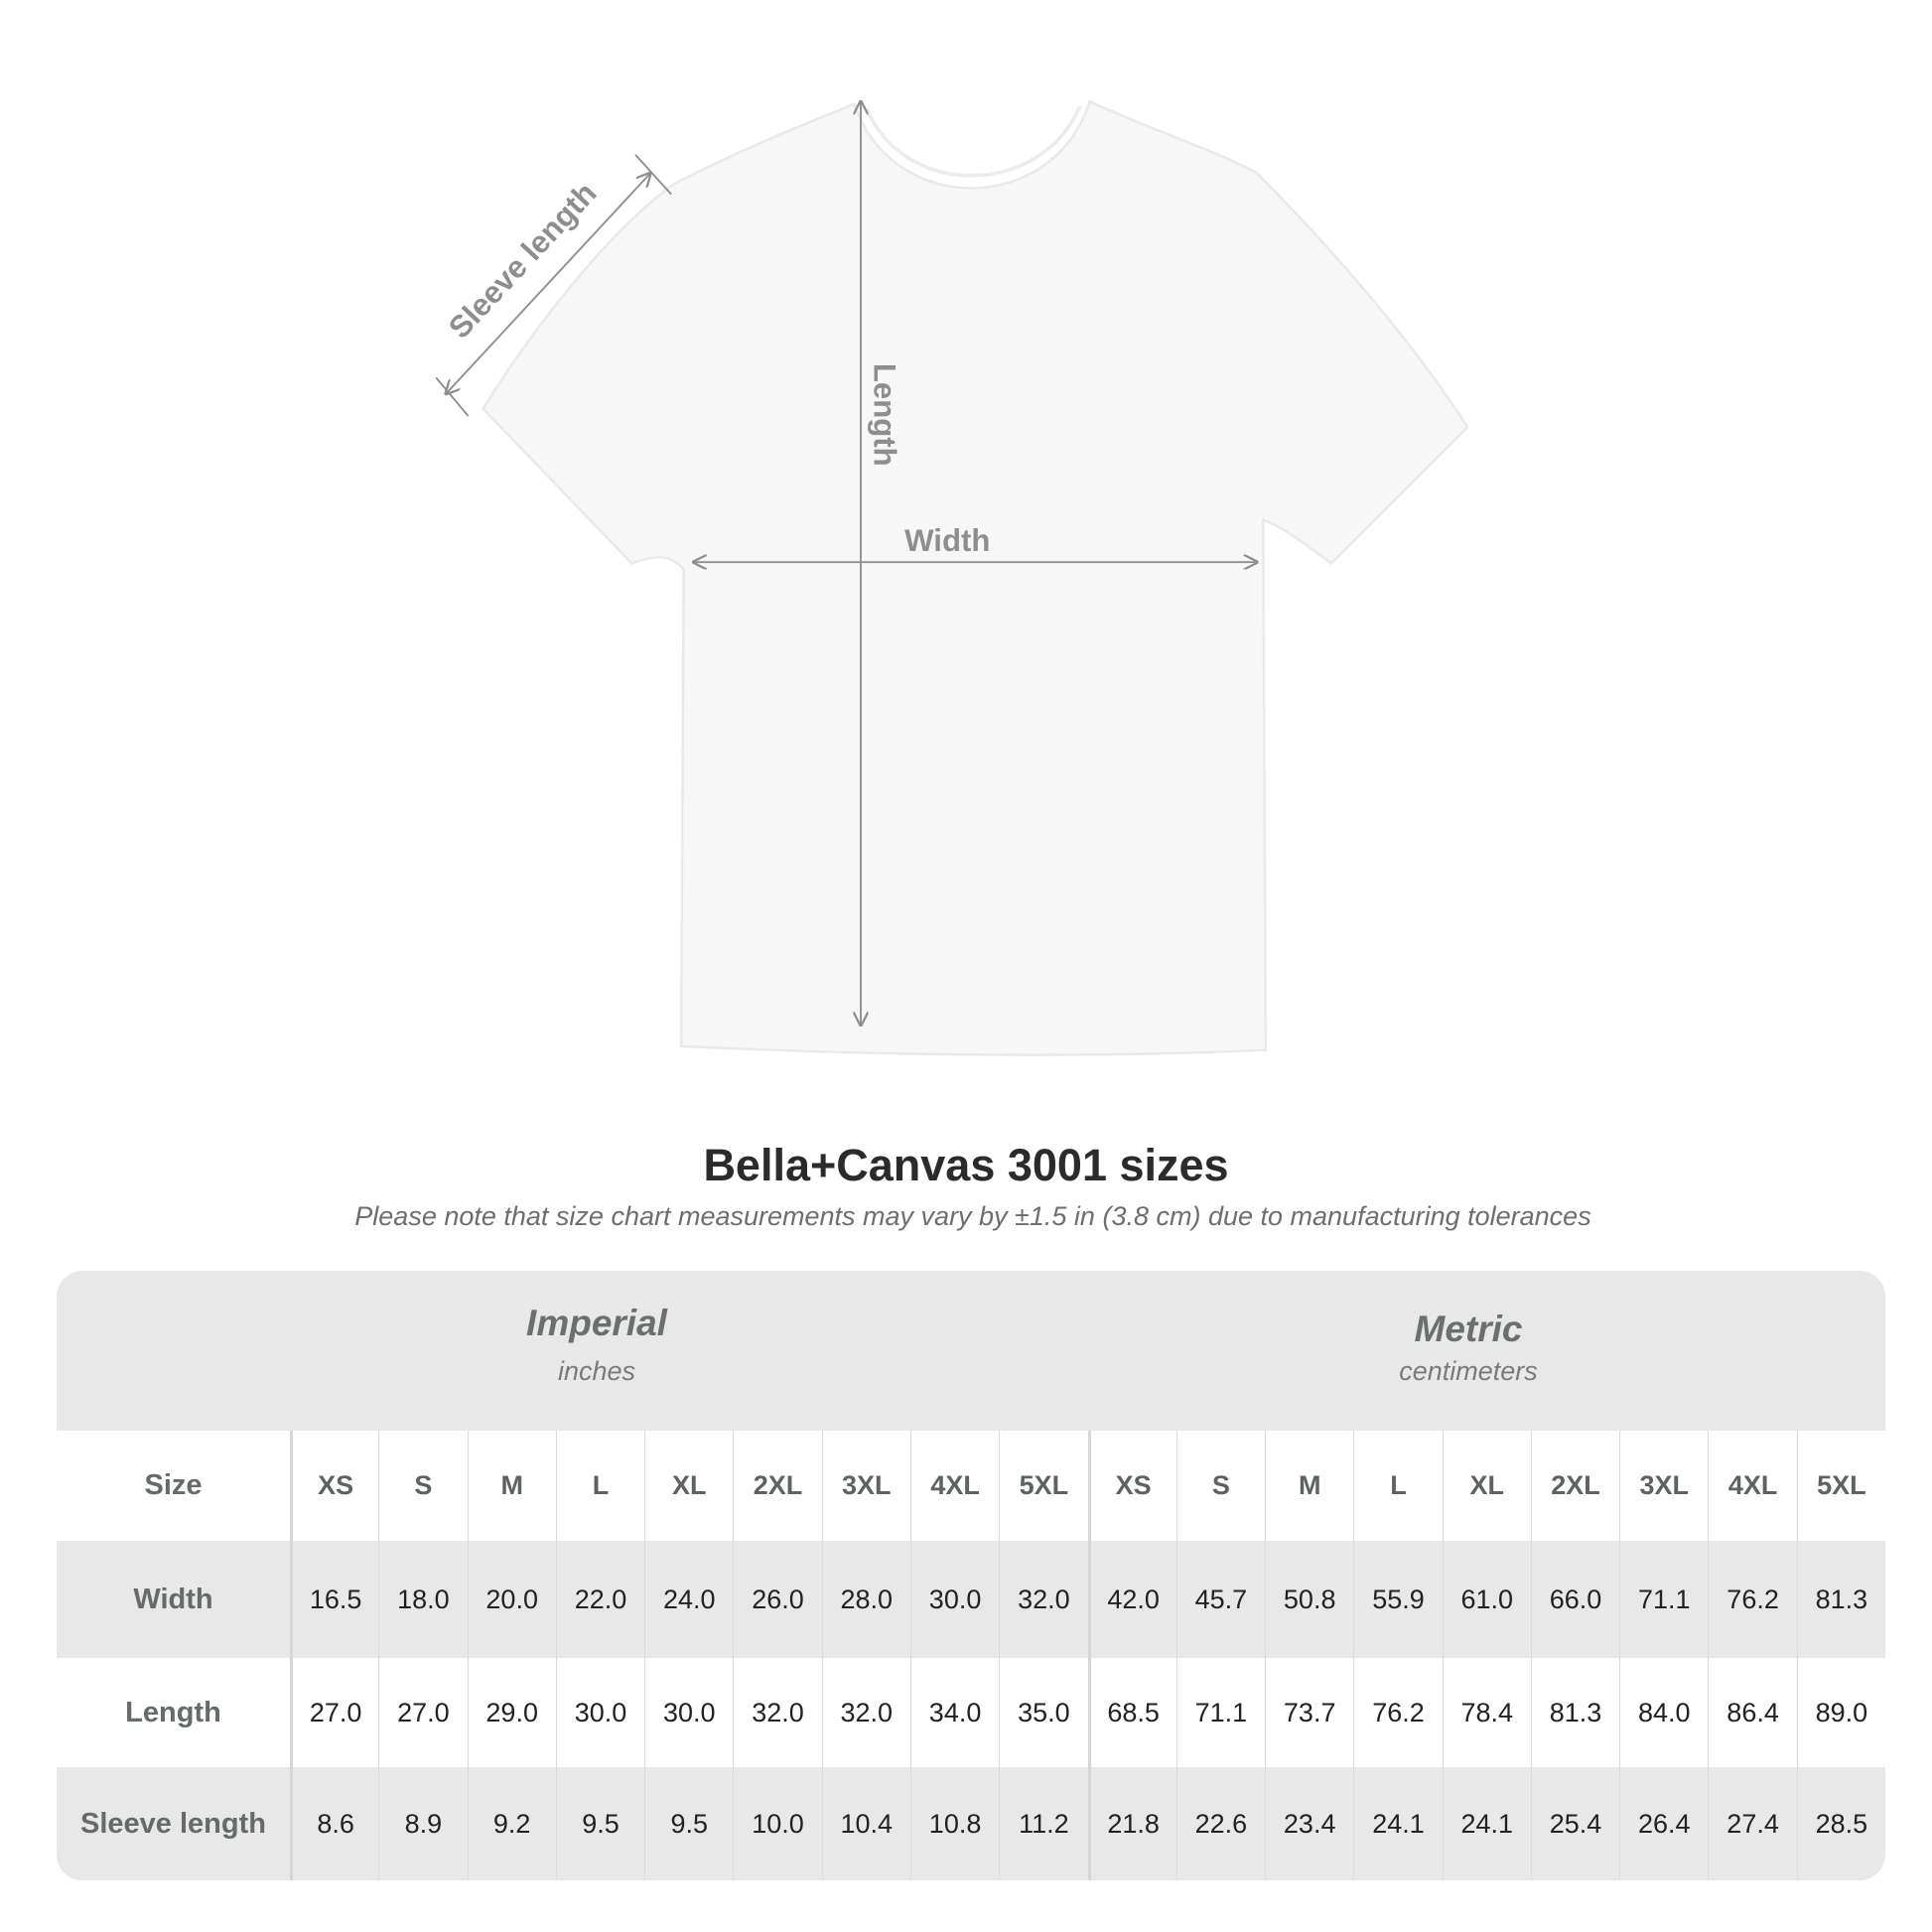 The image size is (1932, 1932). Describe the element at coordinates (689, 1823) in the screenshot. I see `sleeve-length-imperial-xl: 9.5` at that location.